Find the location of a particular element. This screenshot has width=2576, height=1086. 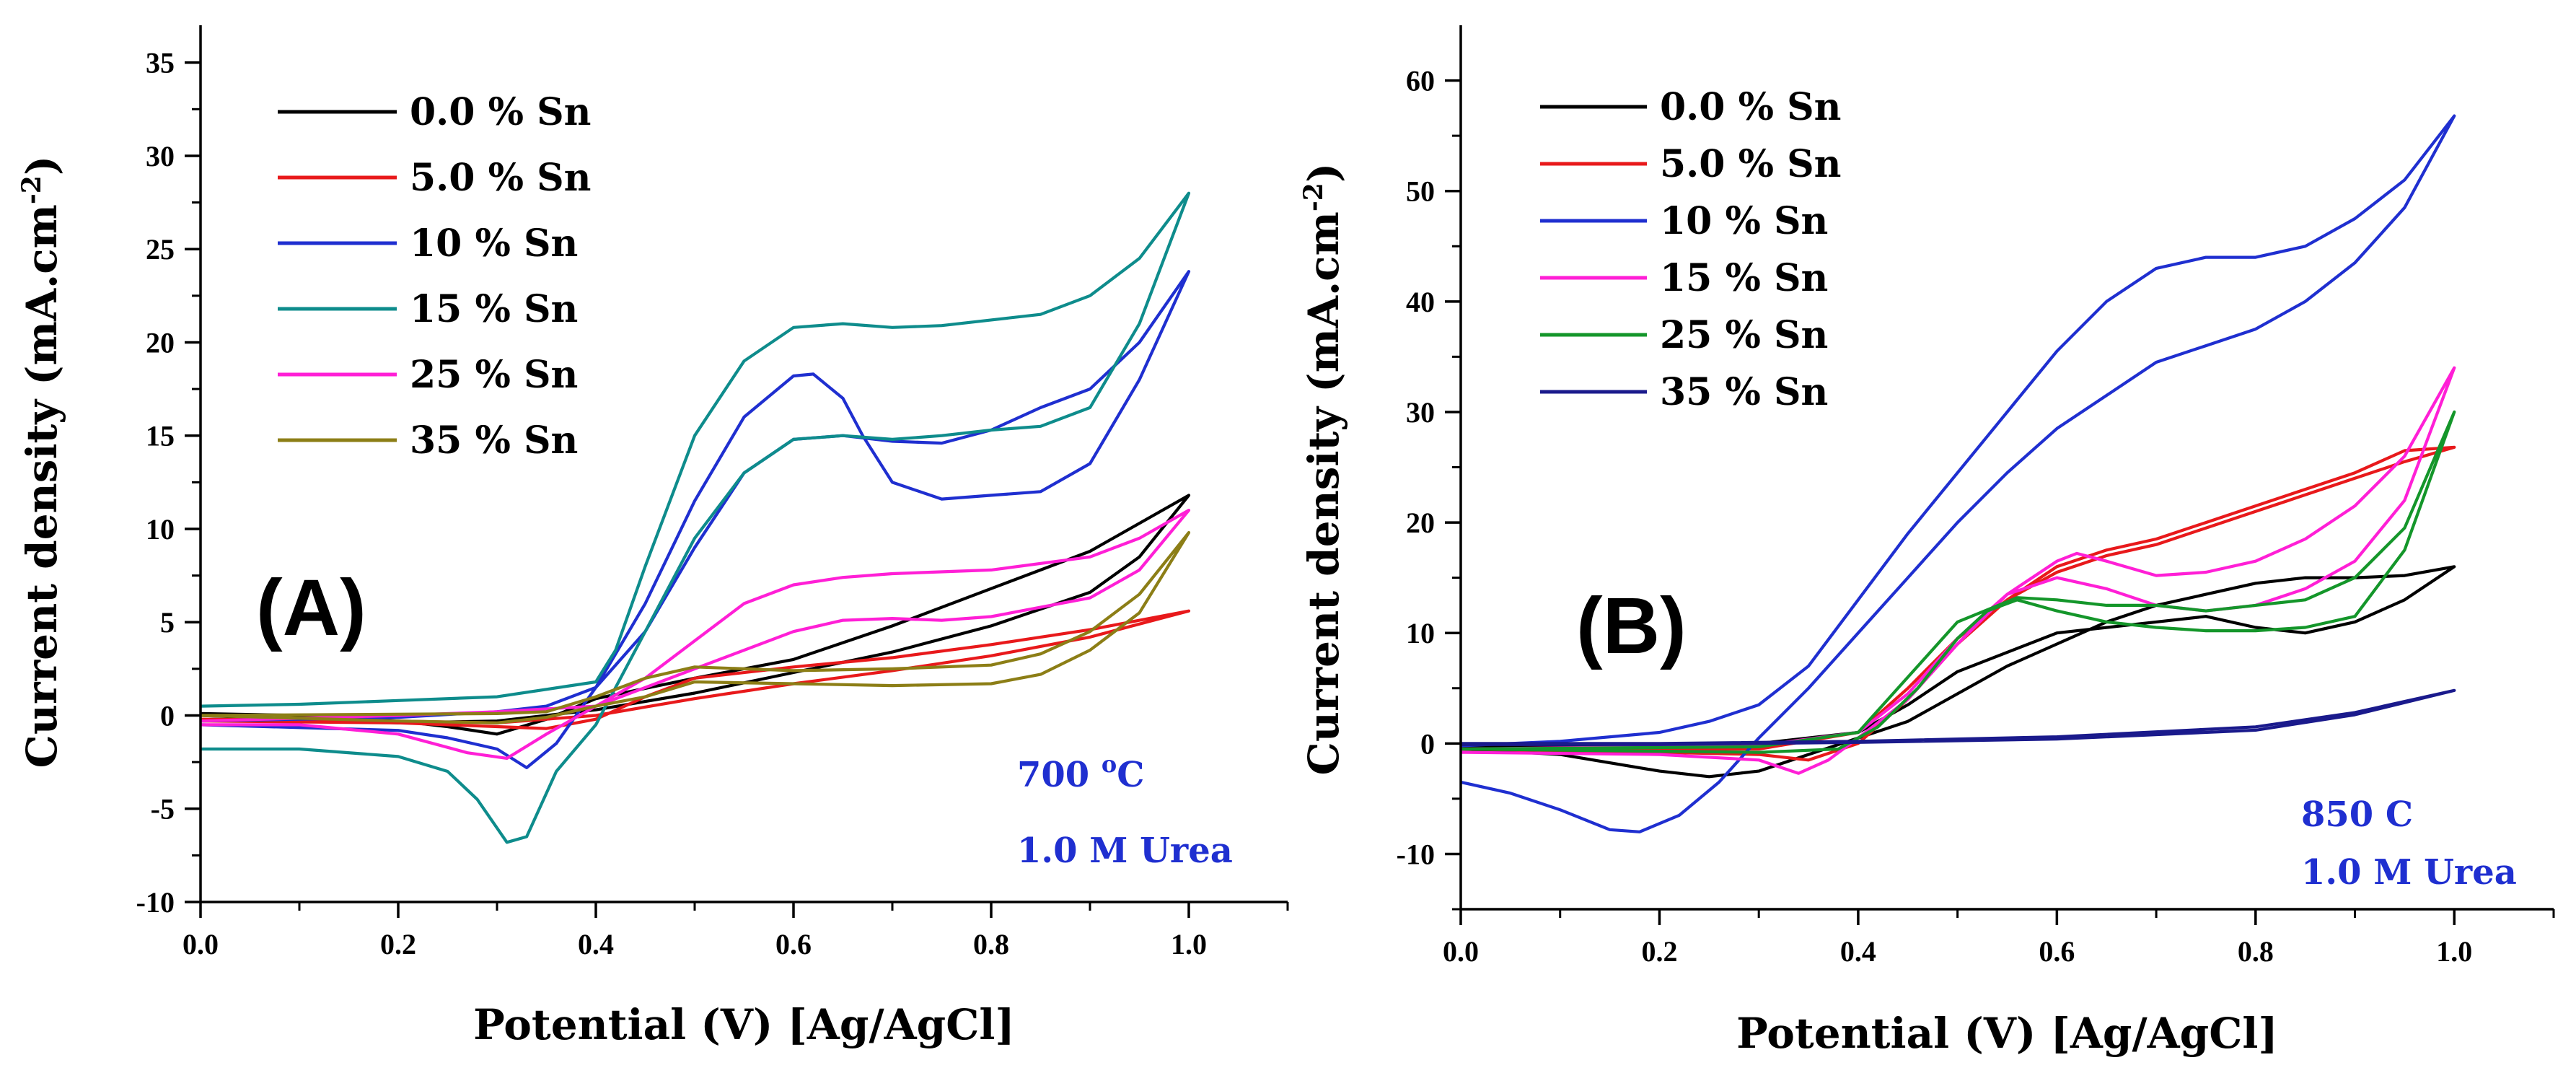

y-tick-label: -5 is located at coordinates (163, 810).